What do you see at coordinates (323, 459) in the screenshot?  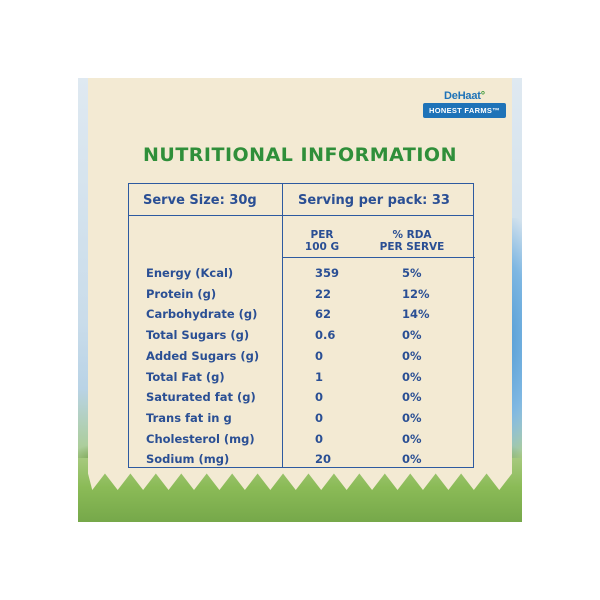 I see `per-100g-value: 20` at bounding box center [323, 459].